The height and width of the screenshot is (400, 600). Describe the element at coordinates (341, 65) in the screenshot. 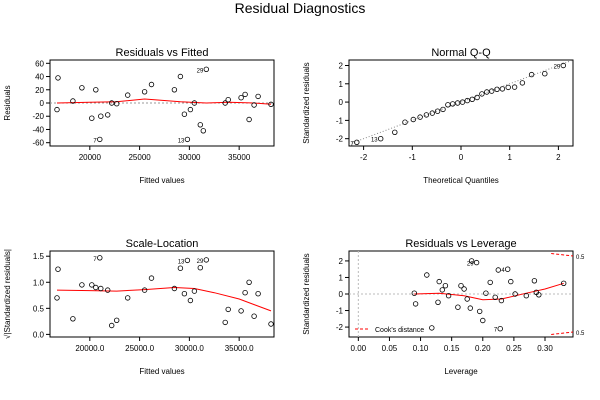

I see `y-tick-label: 2` at that location.